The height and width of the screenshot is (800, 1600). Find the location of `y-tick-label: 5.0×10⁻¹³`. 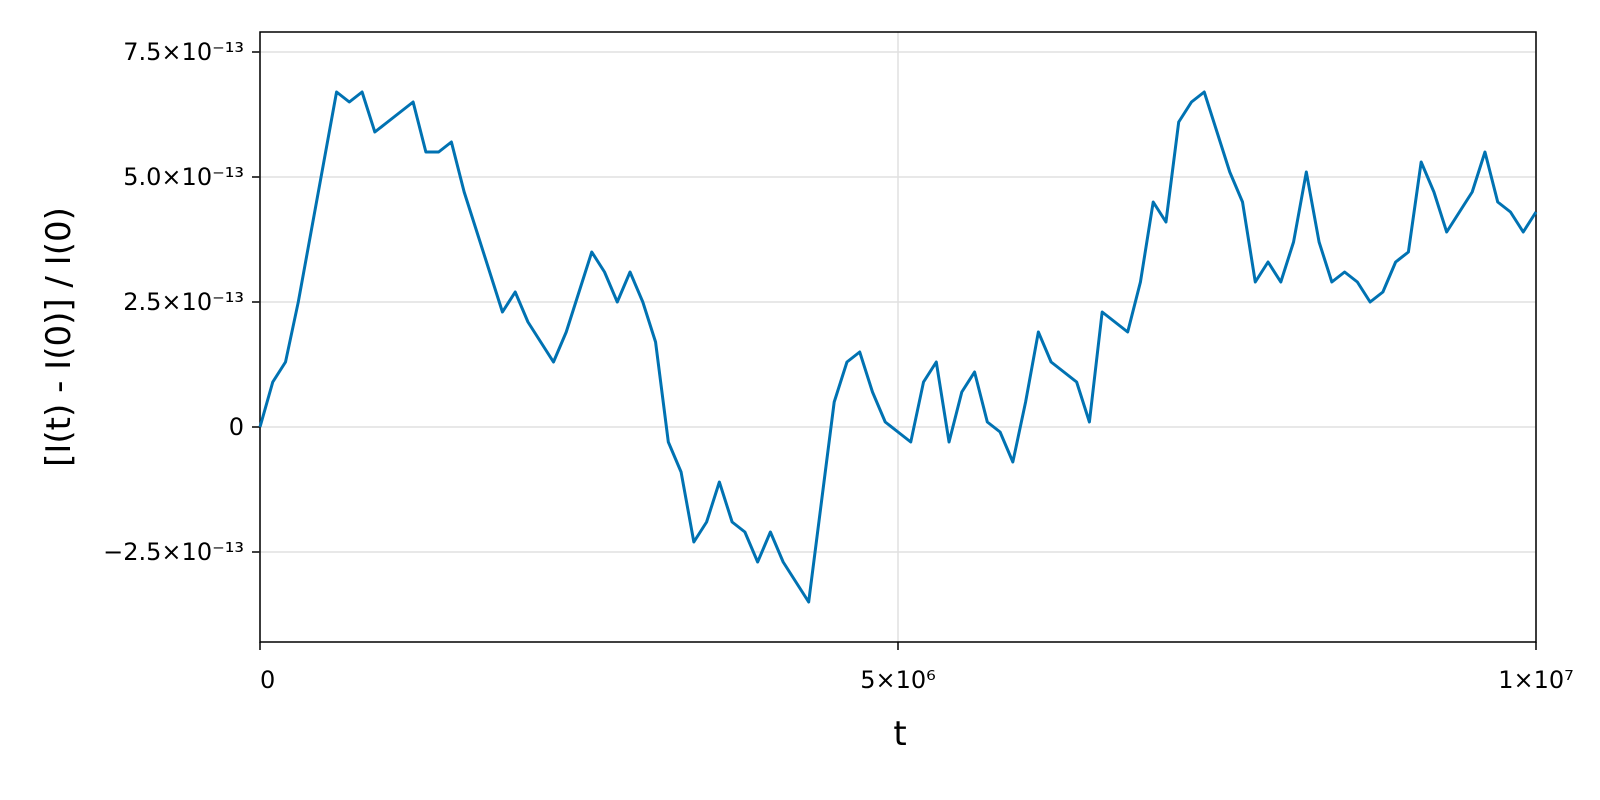

y-tick-label: 5.0×10⁻¹³ is located at coordinates (183, 177).